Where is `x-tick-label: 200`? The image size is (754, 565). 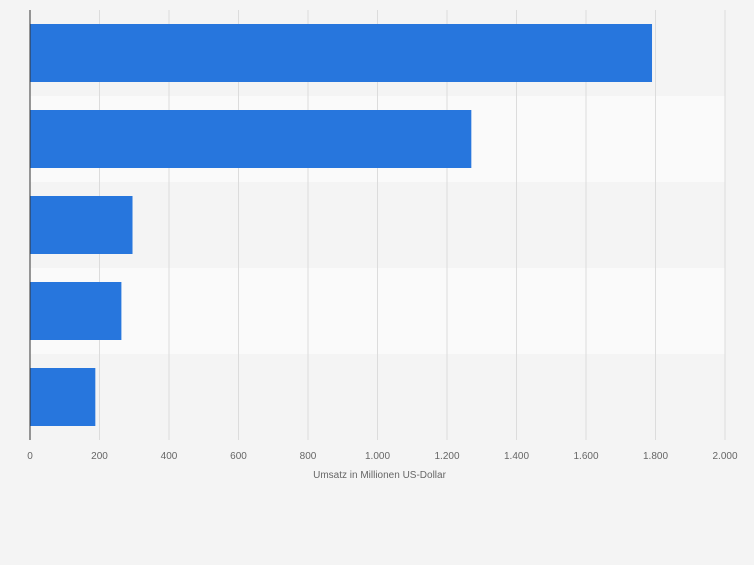
x-tick-label: 200 is located at coordinates (99, 456).